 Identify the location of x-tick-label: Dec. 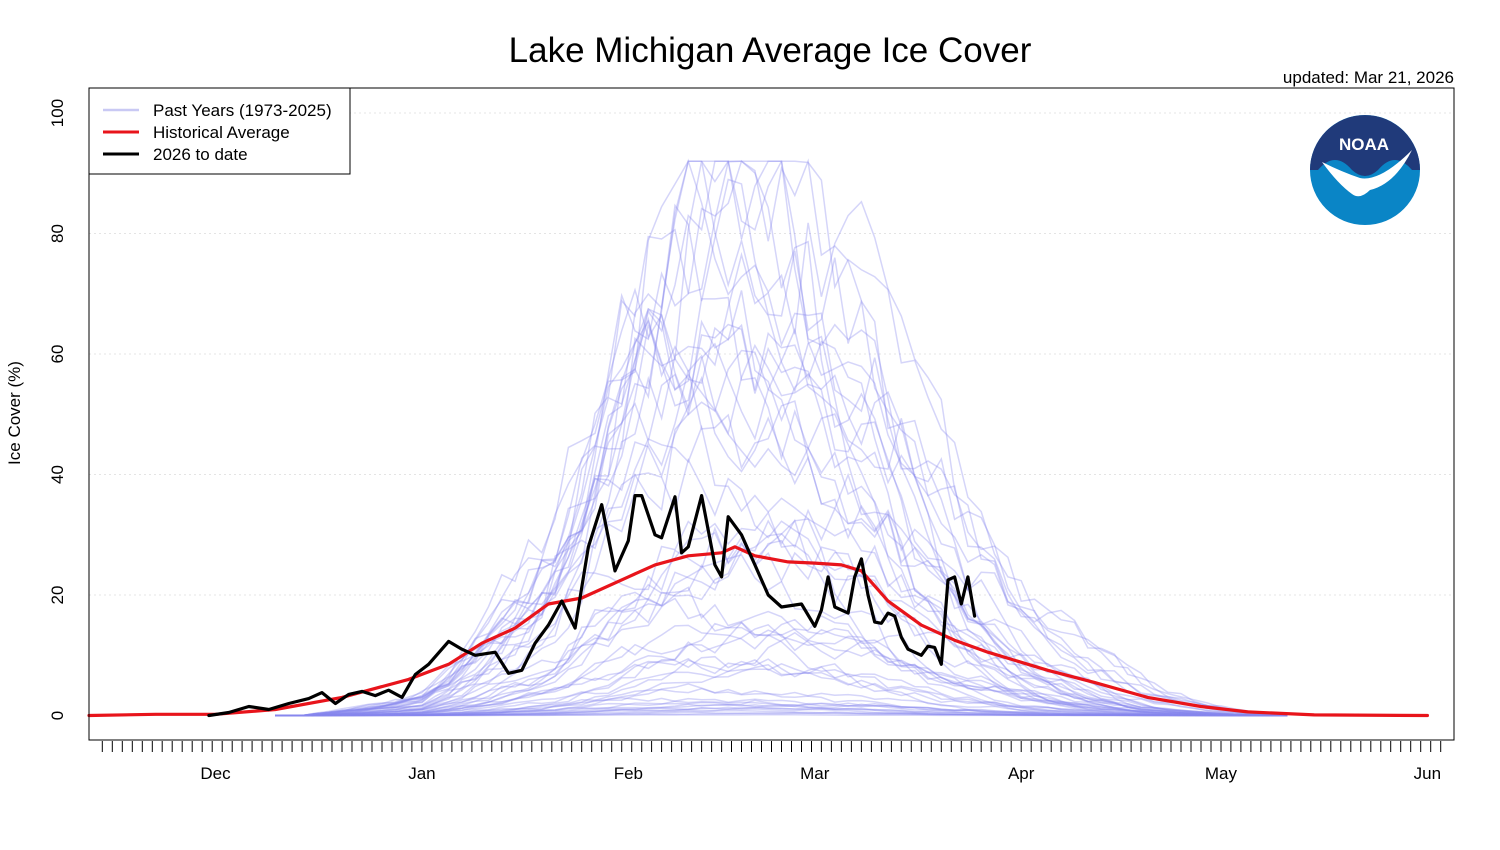
(215, 773).